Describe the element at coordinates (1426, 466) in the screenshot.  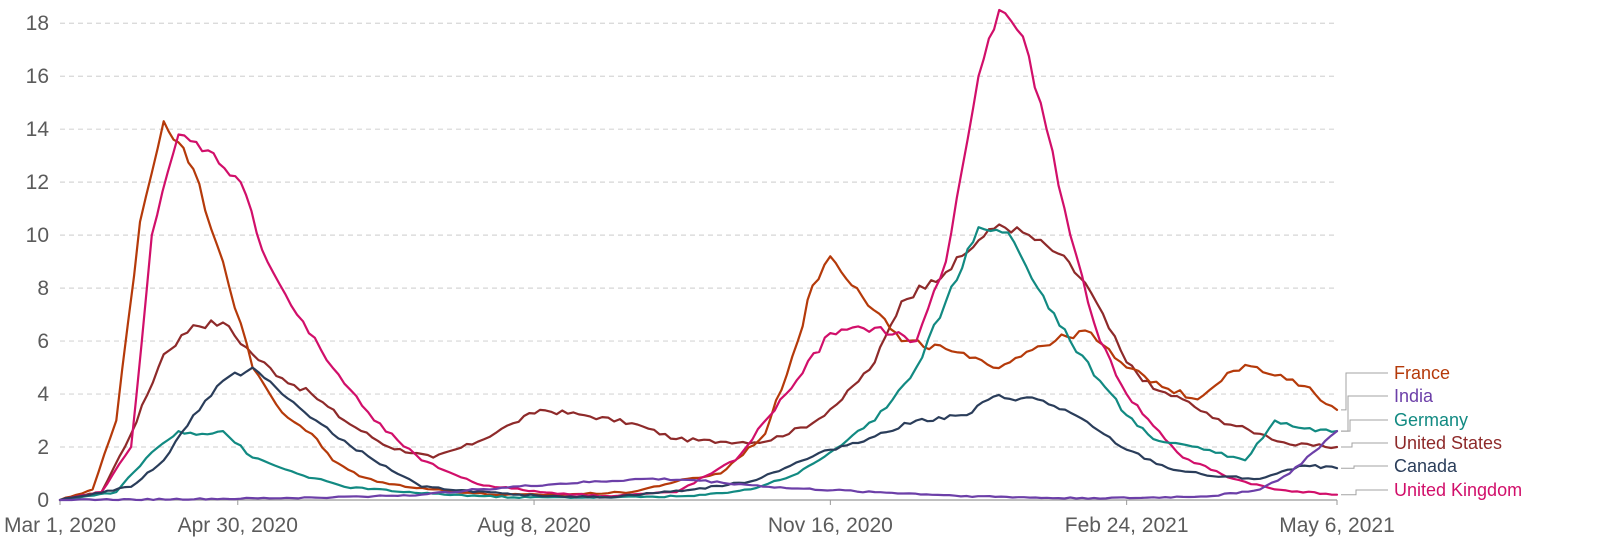
I see `legend-label-canada: Canada` at that location.